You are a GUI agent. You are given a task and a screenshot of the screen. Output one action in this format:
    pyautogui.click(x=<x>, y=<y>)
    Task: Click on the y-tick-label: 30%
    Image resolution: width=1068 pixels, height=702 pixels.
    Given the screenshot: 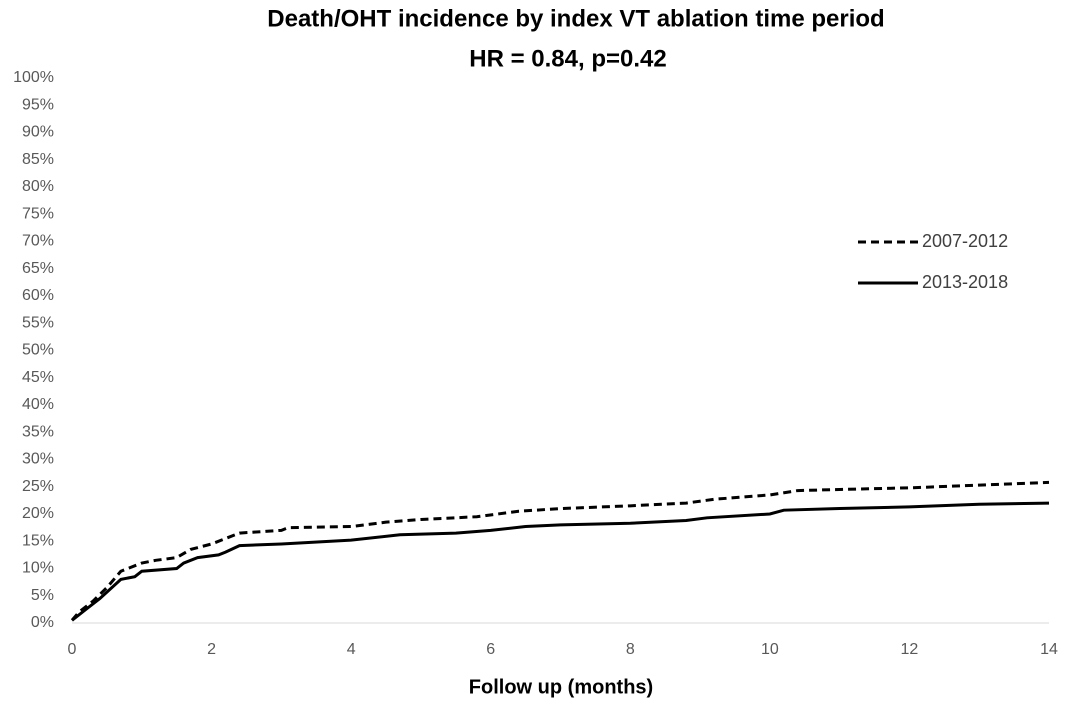 What is the action you would take?
    pyautogui.click(x=38, y=459)
    